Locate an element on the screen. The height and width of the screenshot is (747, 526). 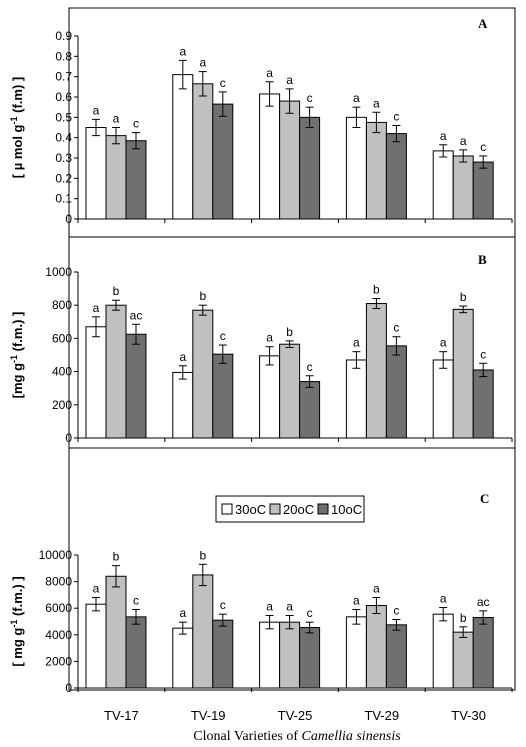
legend-label: 30oC is located at coordinates (250, 509).